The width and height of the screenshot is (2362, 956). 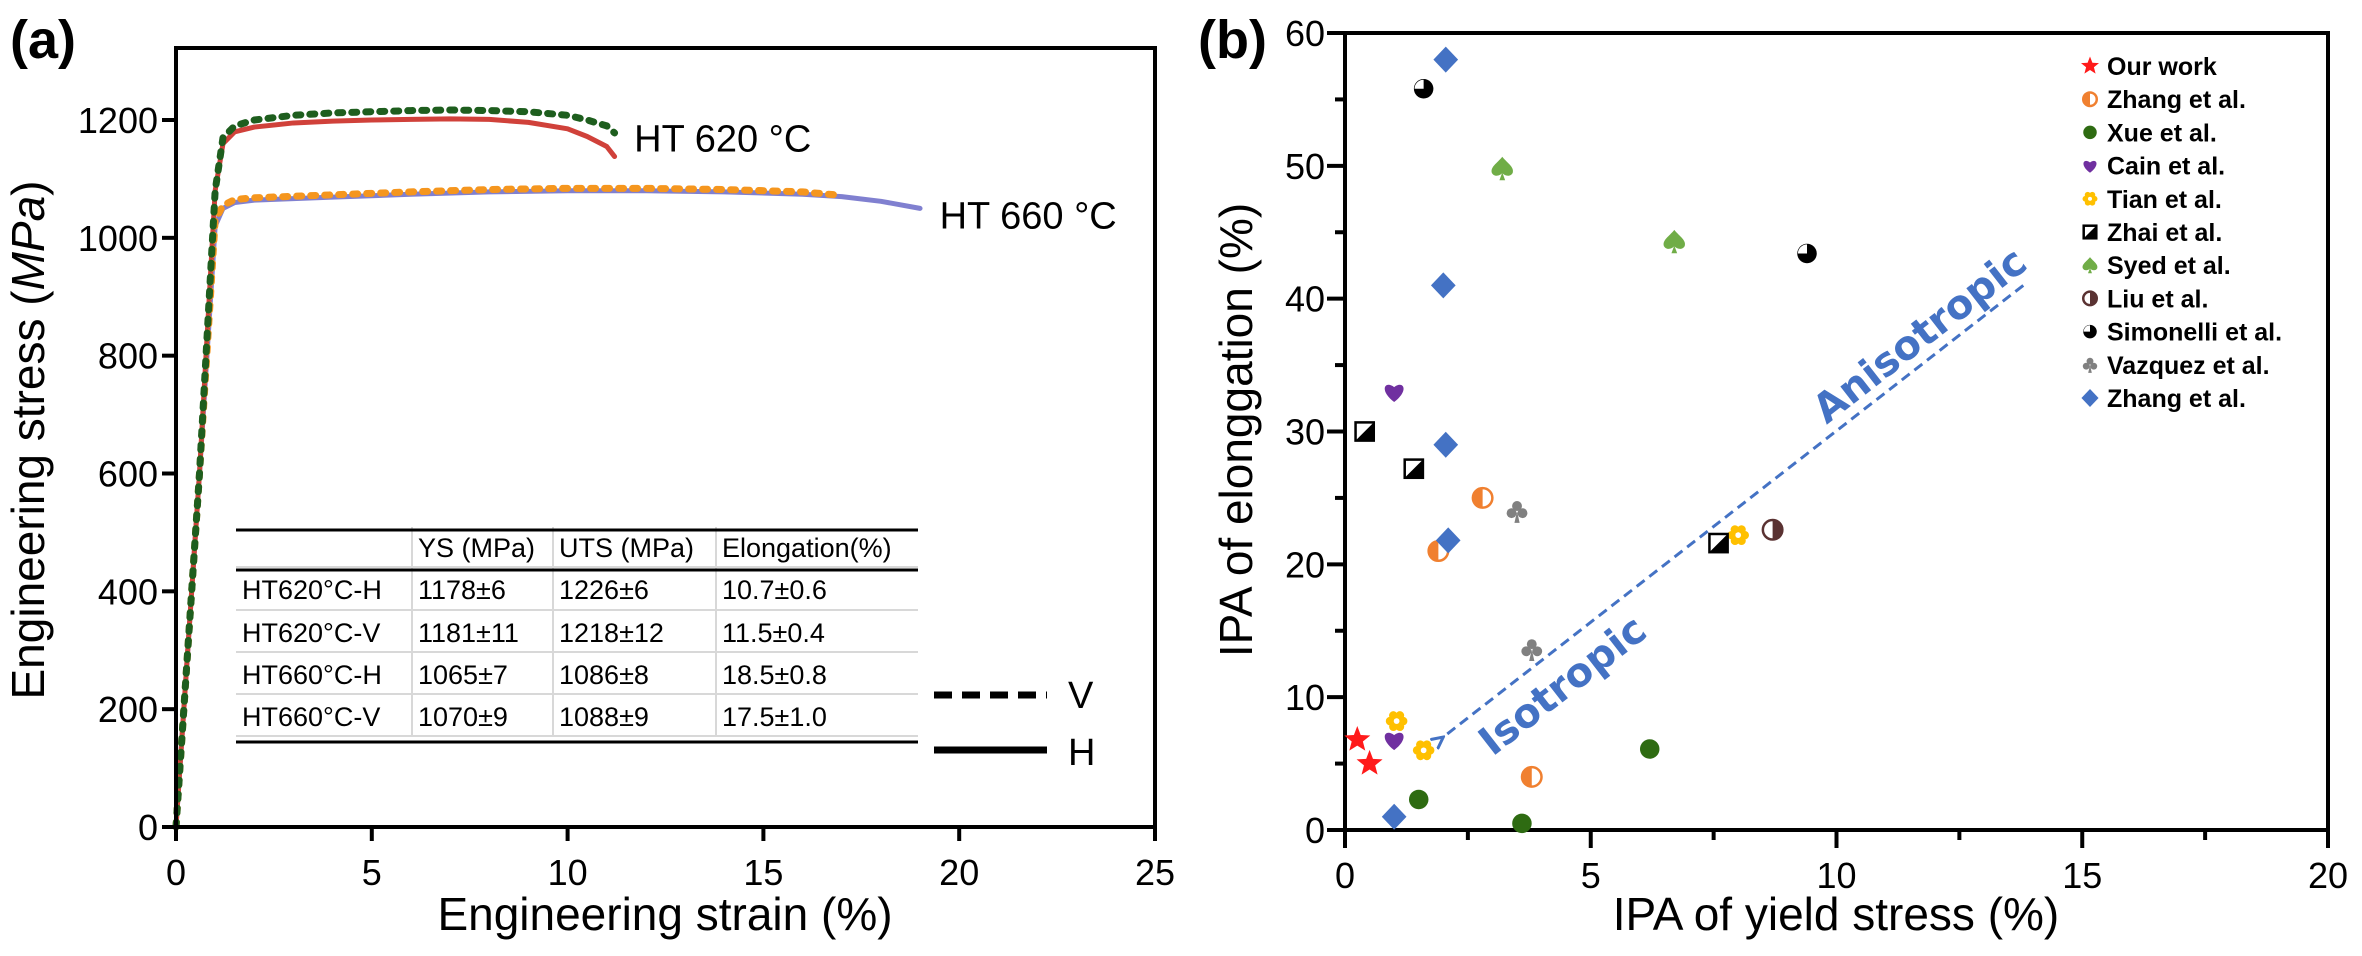 What do you see at coordinates (1394, 393) in the screenshot?
I see `point-heart-marker` at bounding box center [1394, 393].